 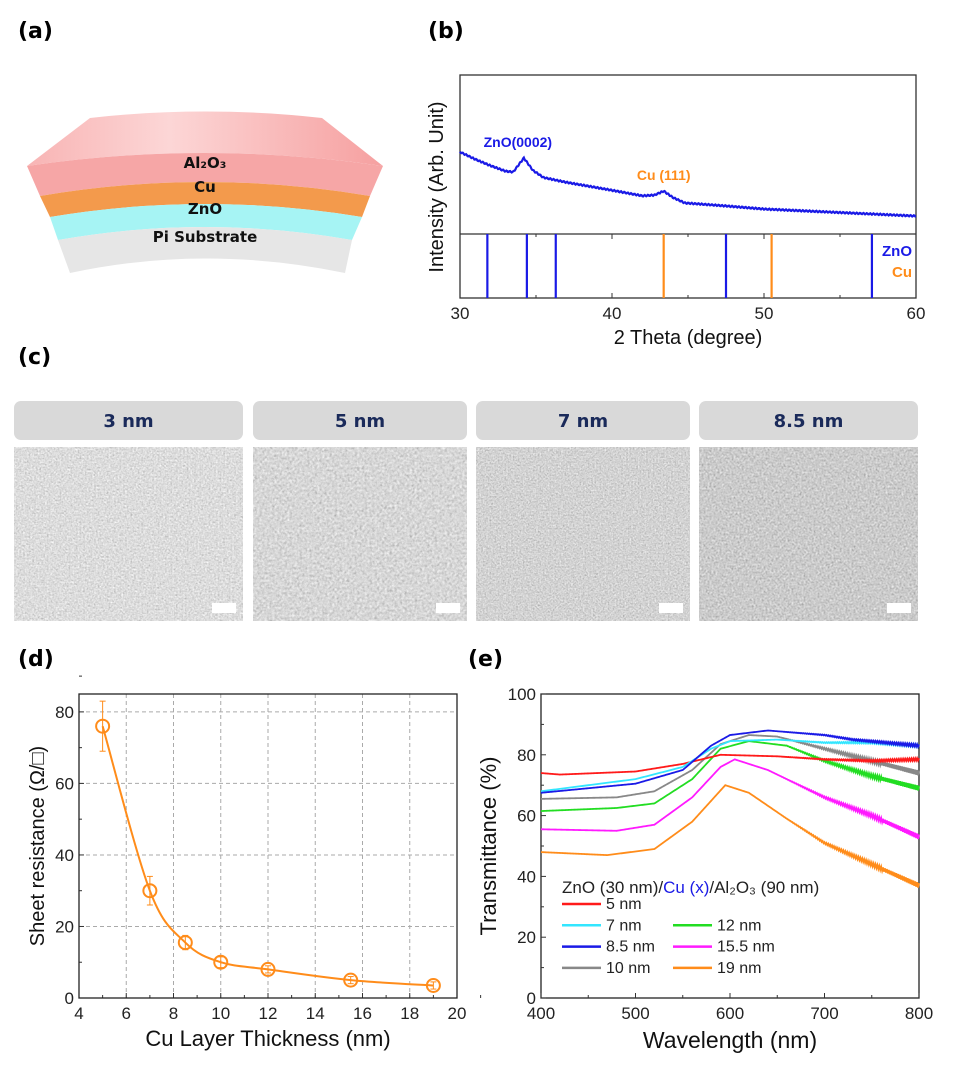 What do you see at coordinates (64, 712) in the screenshot?
I see `resistance-y-tick-label: 80` at bounding box center [64, 712].